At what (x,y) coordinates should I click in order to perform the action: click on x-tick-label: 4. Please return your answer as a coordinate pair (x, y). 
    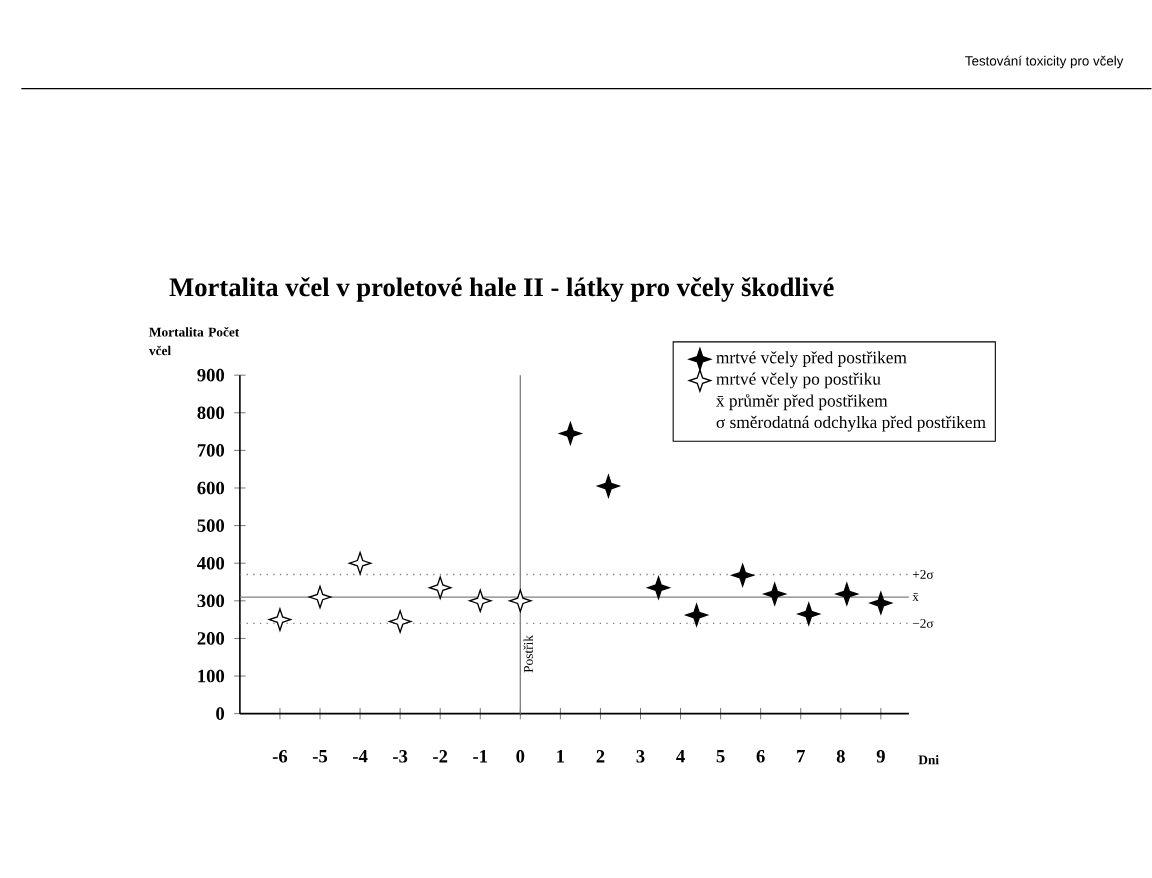
    Looking at the image, I should click on (680, 756).